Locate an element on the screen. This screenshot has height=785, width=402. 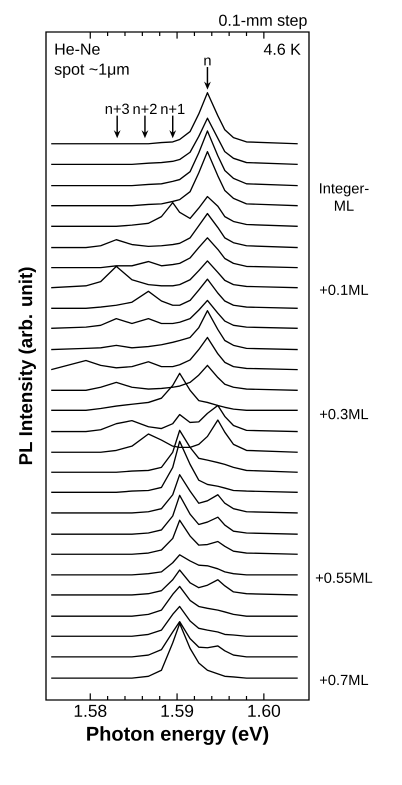
annotation: n+2 is located at coordinates (145, 109).